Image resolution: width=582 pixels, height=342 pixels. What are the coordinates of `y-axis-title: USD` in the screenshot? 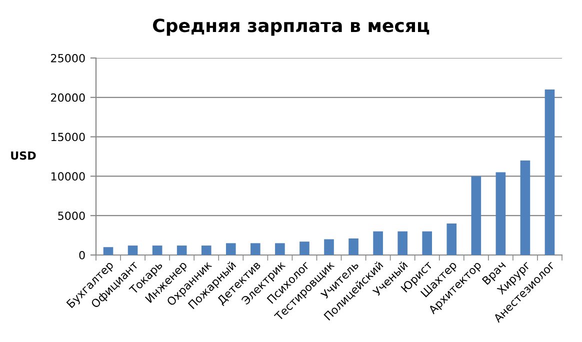 It's located at (23, 155).